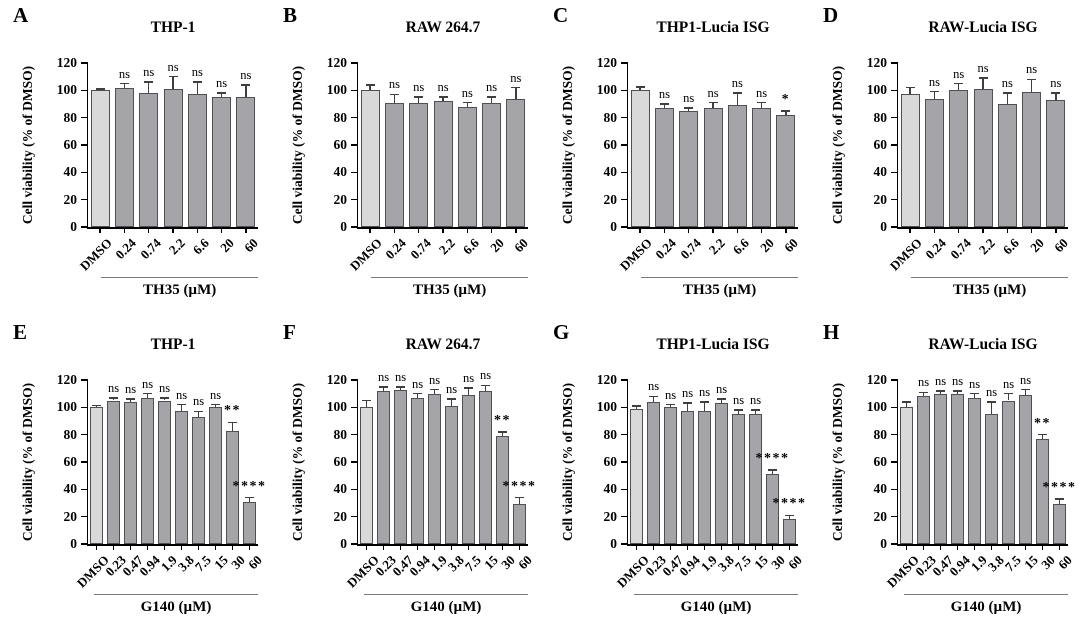 The height and width of the screenshot is (635, 1080). I want to click on bar-0.24, so click(664, 167).